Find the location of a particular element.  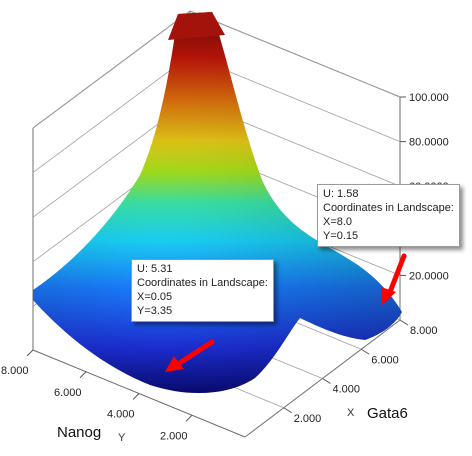

x-tick-label: 8.000 is located at coordinates (424, 331).